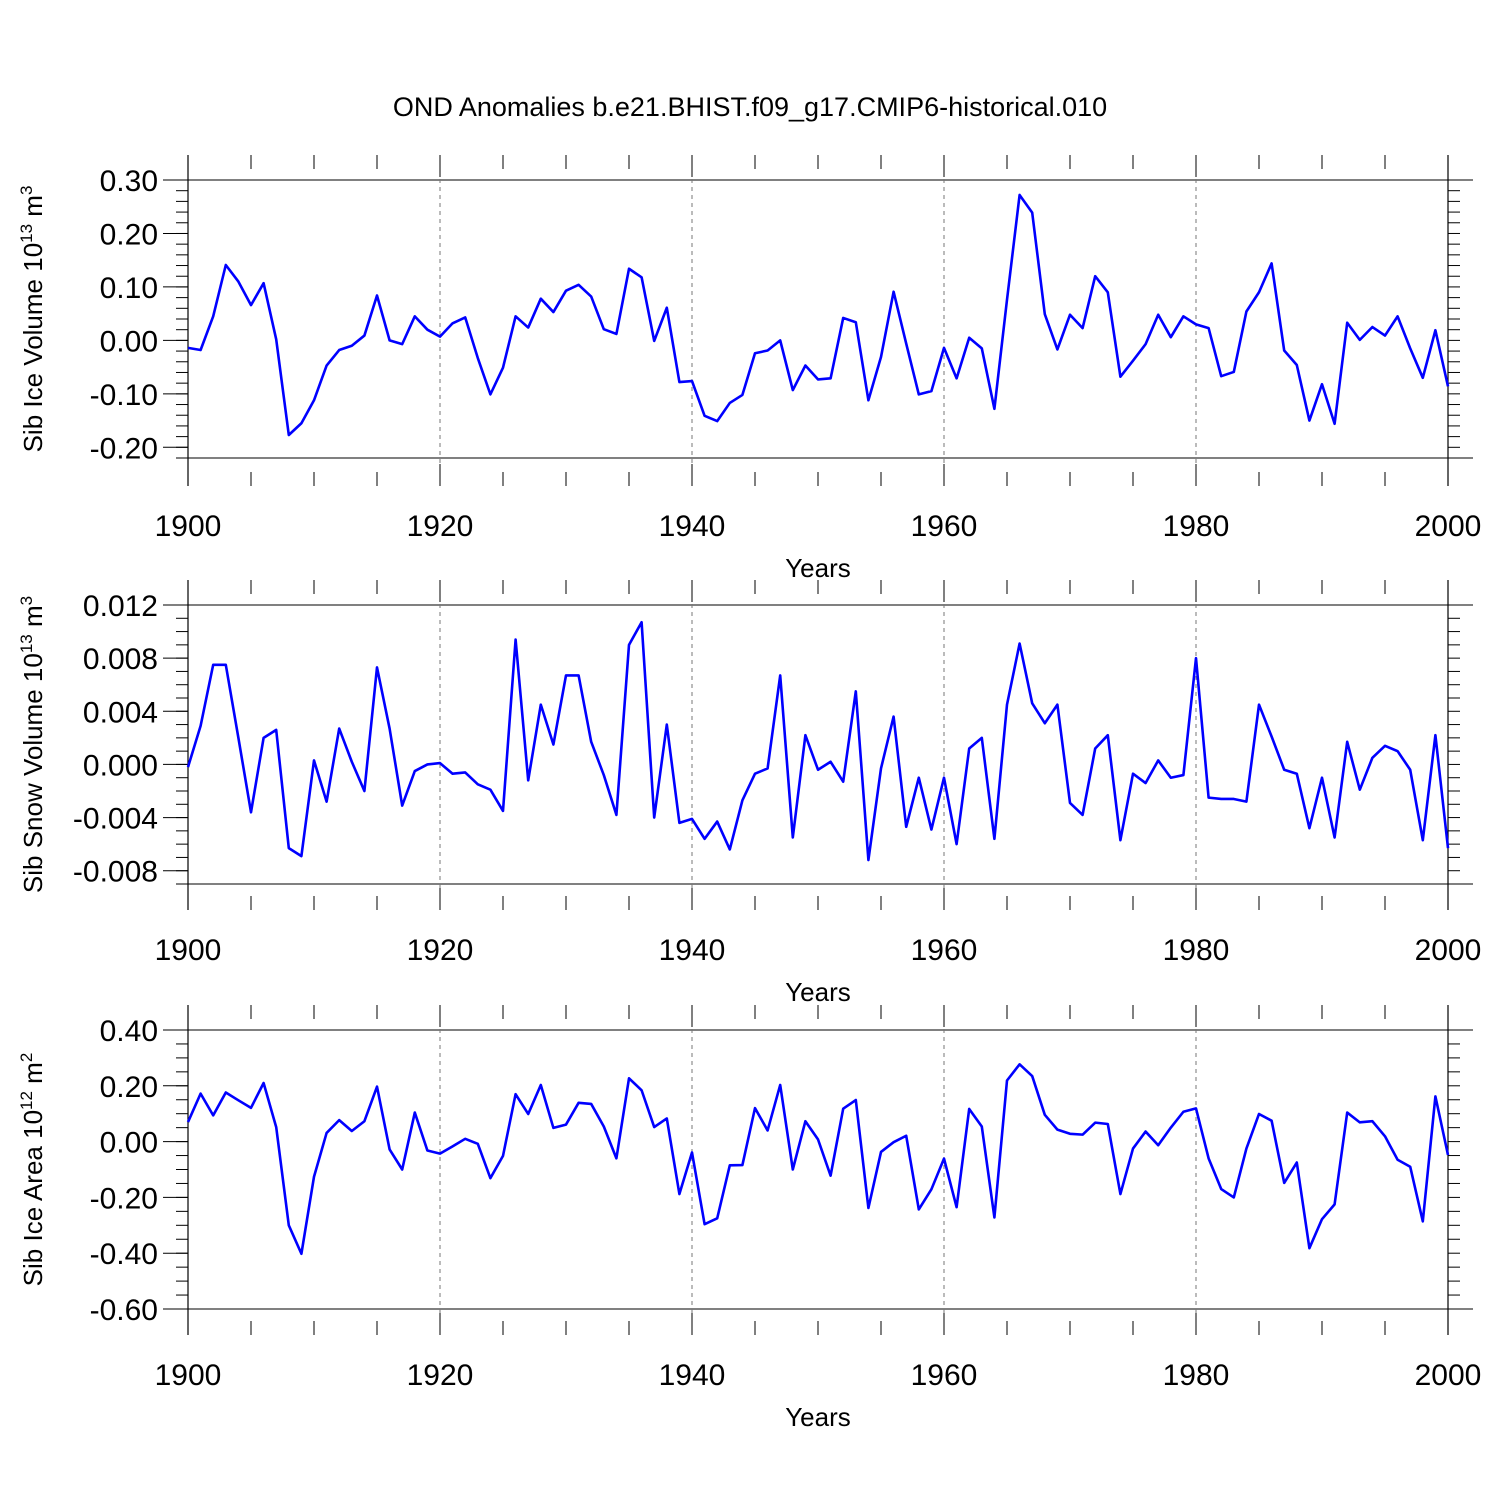 This screenshot has height=1500, width=1500. What do you see at coordinates (33, 773) in the screenshot?
I see `y-axis-label-main: Sib Snow Volume 10` at bounding box center [33, 773].